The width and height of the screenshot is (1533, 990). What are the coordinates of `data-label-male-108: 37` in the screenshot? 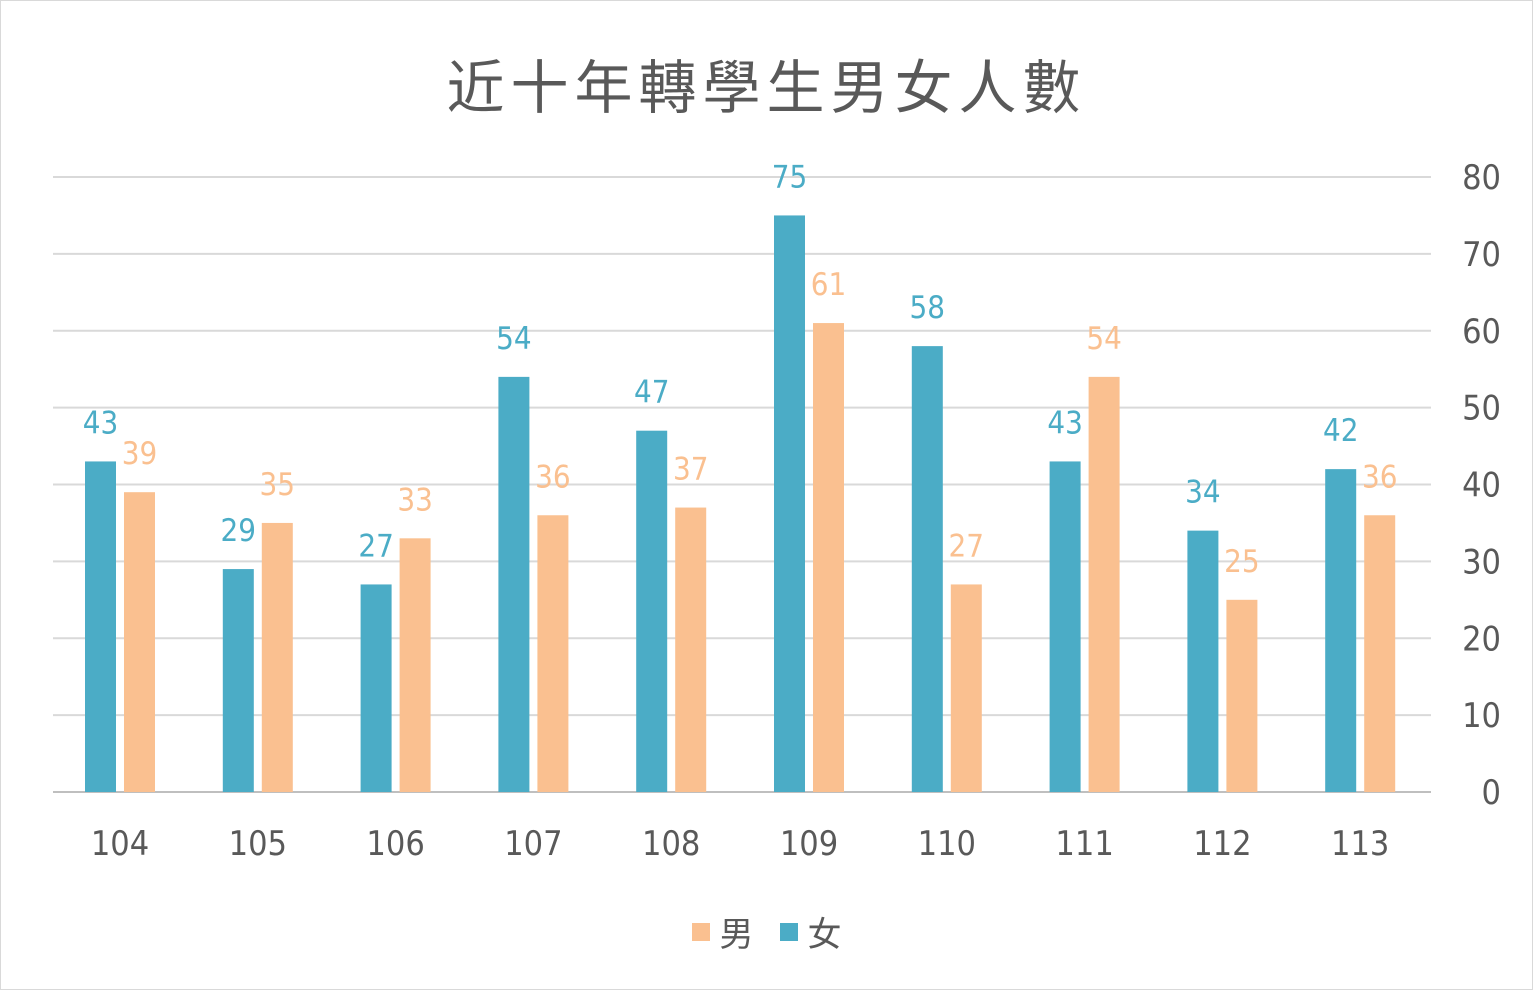 It's located at (690, 470).